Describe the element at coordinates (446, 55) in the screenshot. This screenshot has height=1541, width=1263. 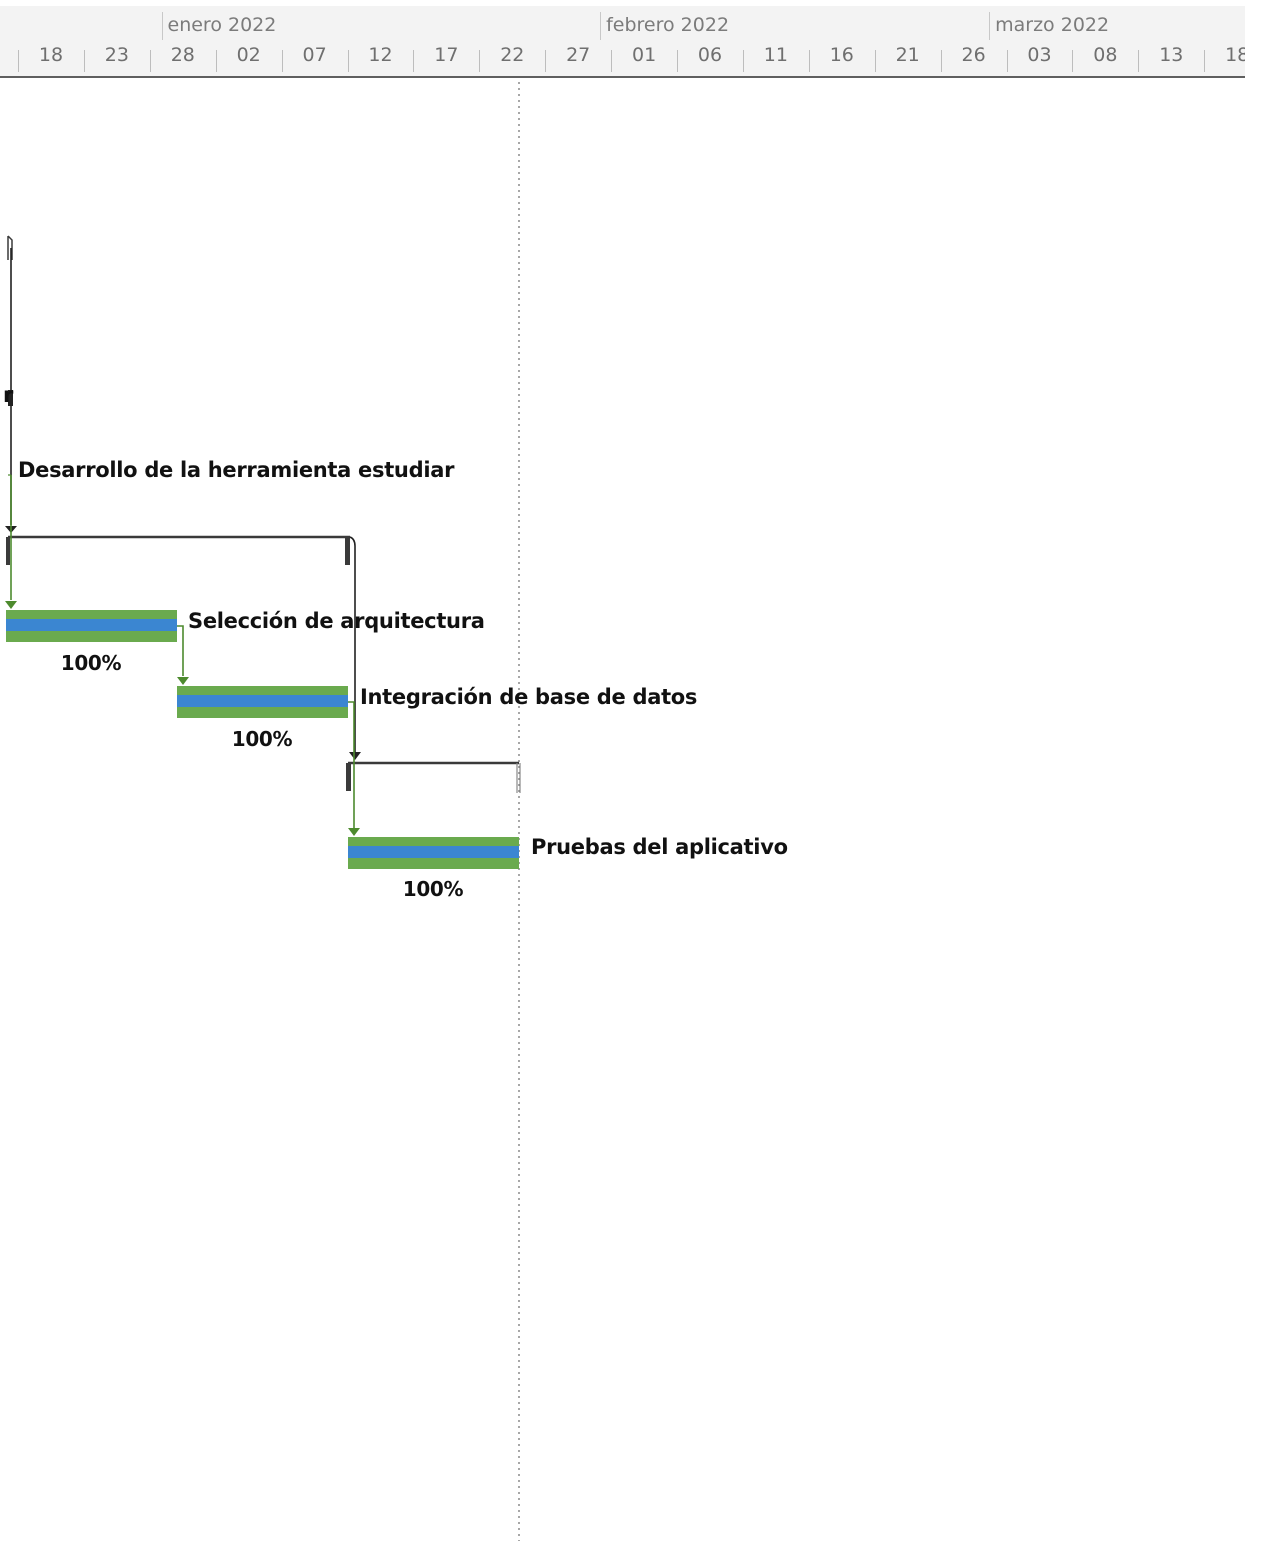
I see `timescale-day-label: 17` at that location.